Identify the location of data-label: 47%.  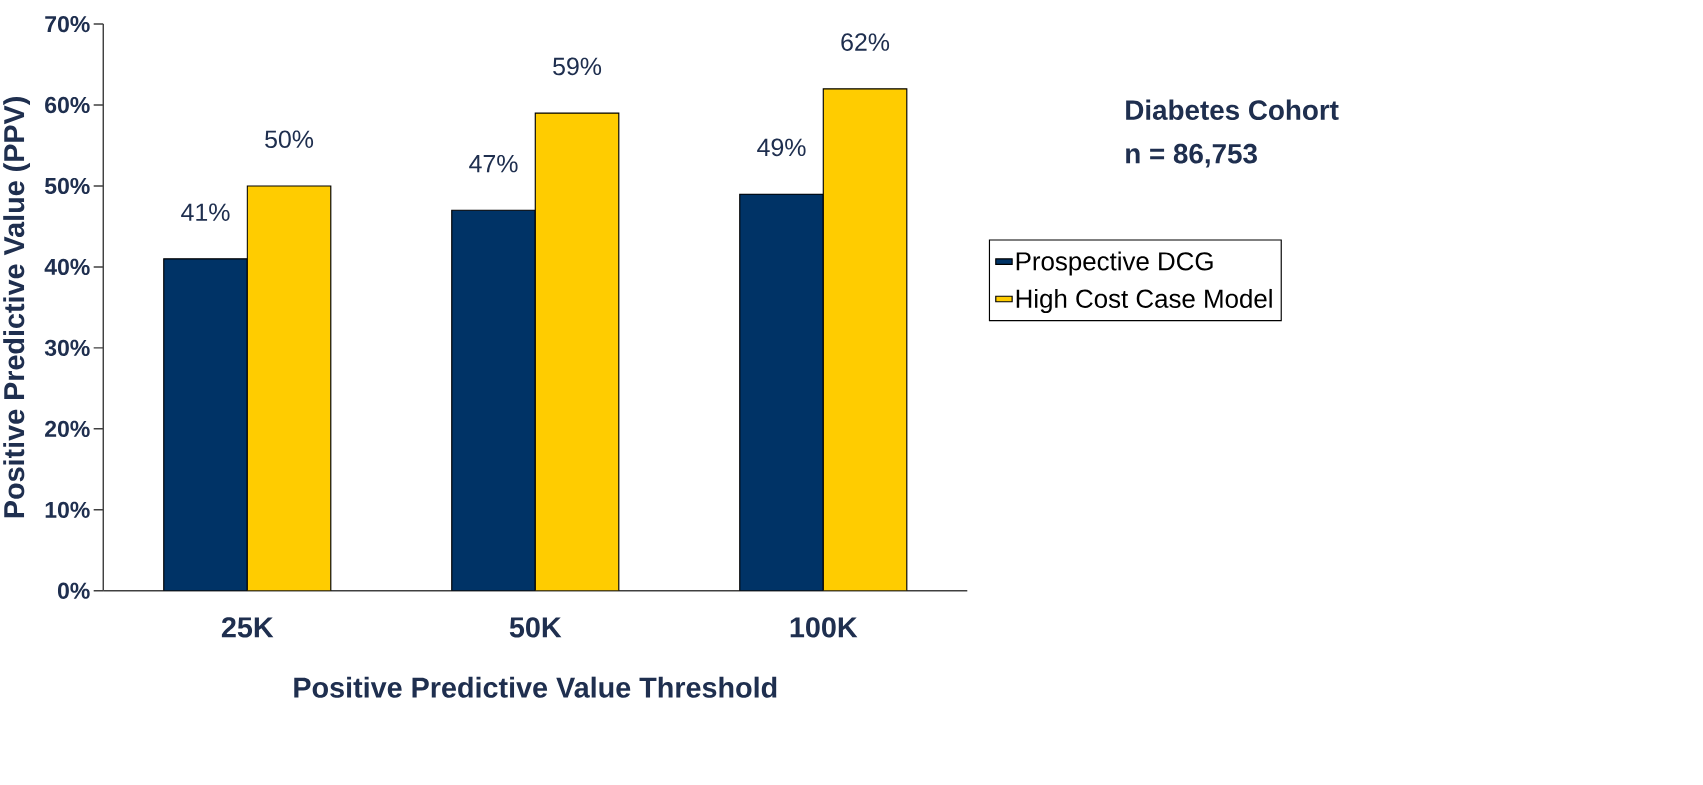
(493, 163).